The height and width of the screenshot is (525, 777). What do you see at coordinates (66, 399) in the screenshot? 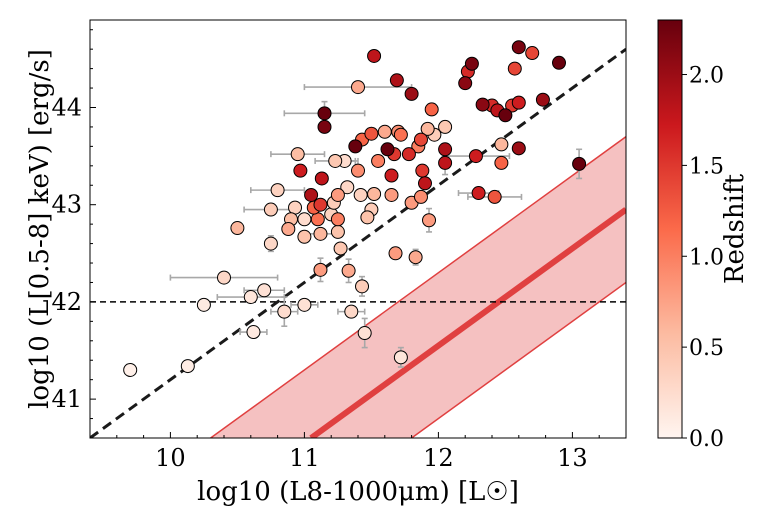
I see `y-tick-label: 41` at bounding box center [66, 399].